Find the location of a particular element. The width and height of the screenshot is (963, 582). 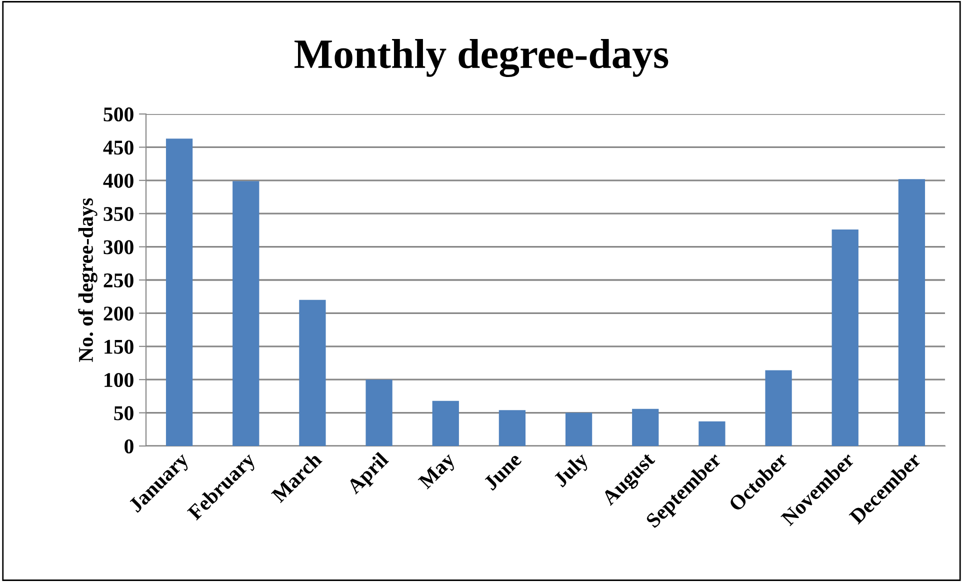

chart-title: Monthly degree-days is located at coordinates (481, 58).